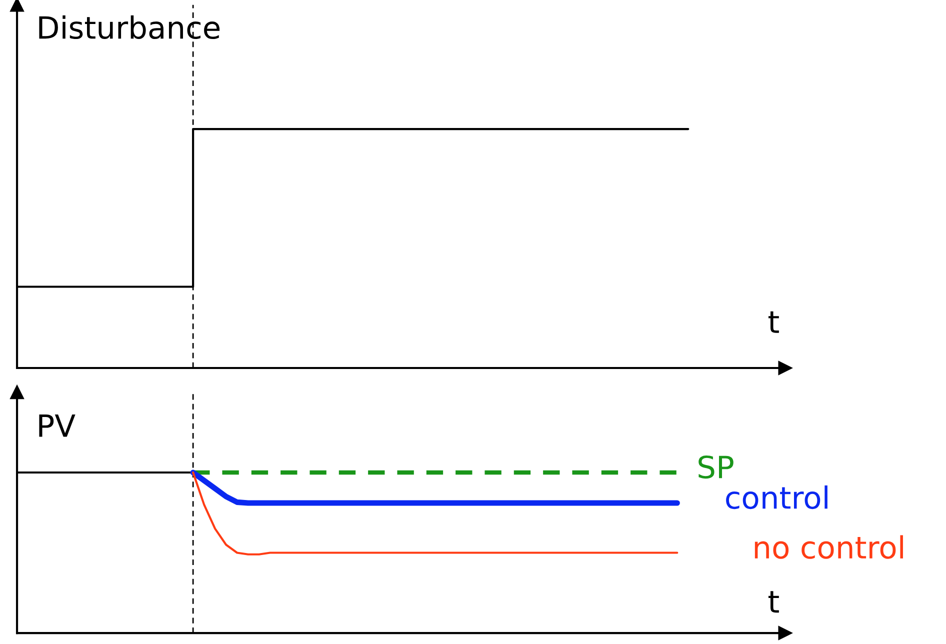  Describe the element at coordinates (57, 425) in the screenshot. I see `y-axis-title: PV` at that location.